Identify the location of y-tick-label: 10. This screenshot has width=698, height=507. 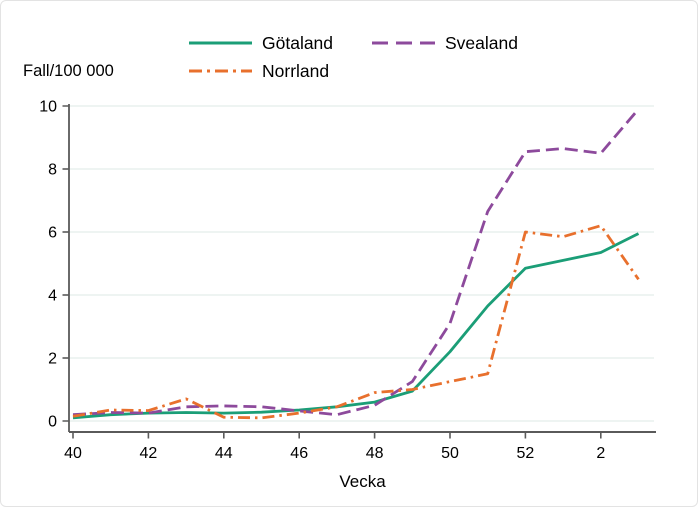
(48, 107).